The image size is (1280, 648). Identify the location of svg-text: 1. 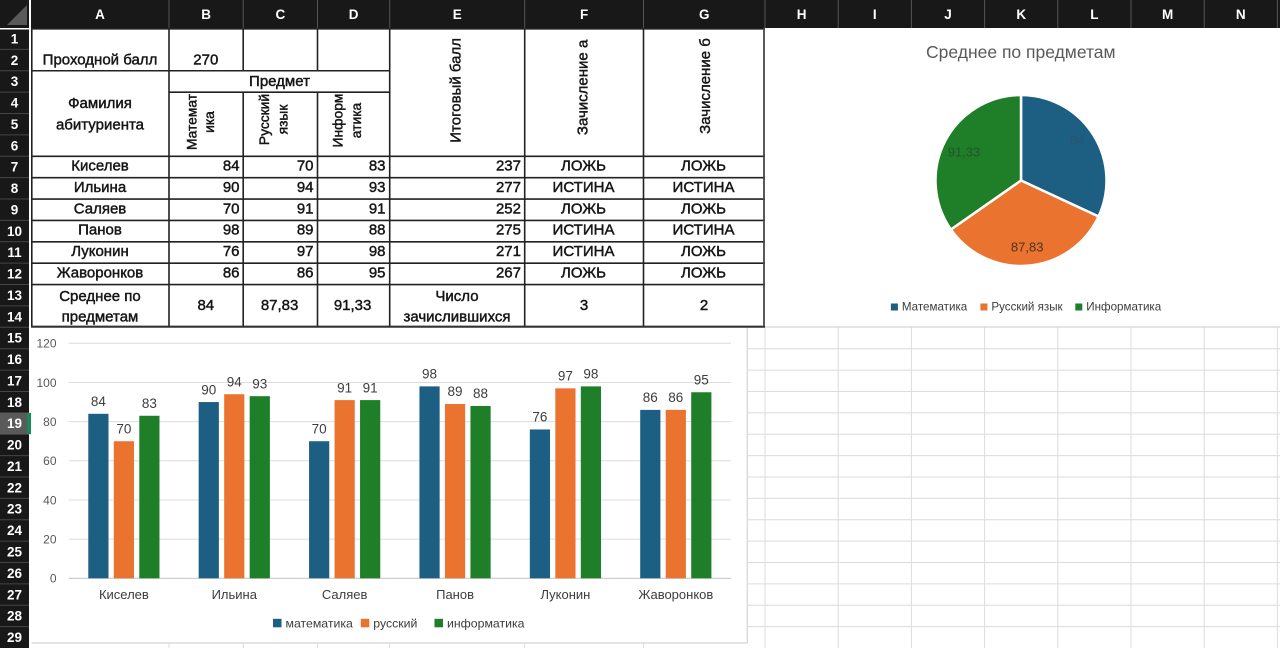
(15, 38).